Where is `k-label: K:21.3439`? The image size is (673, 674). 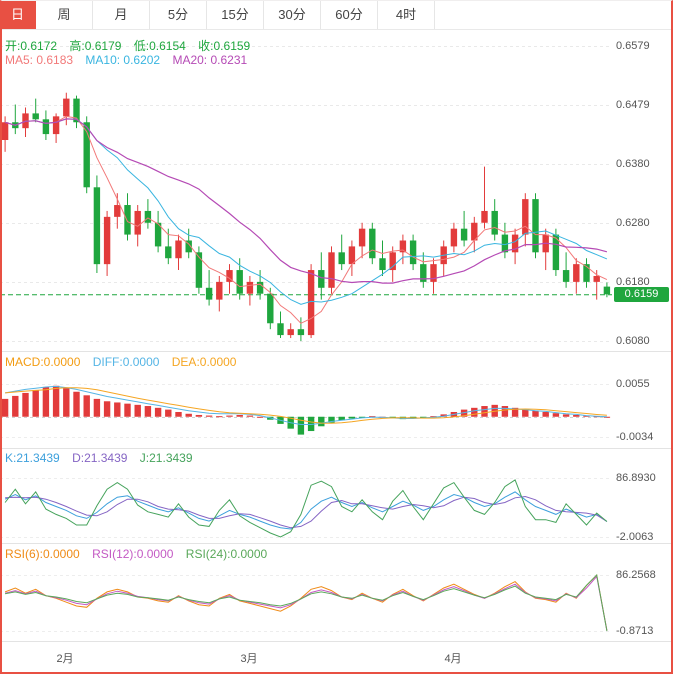
k-label: K:21.3439 is located at coordinates (32, 458).